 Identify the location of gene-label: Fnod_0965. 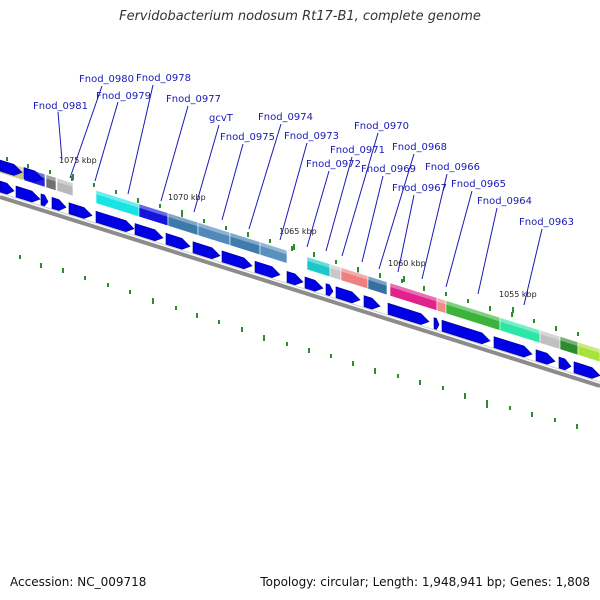
(478, 184).